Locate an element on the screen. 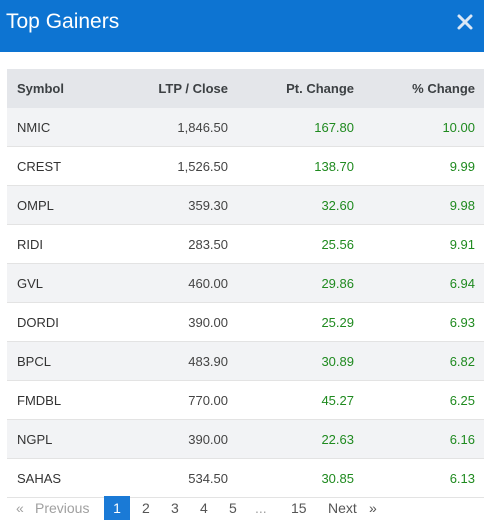 Image resolution: width=484 pixels, height=520 pixels. cell-pct-change: 9.91 is located at coordinates (419, 244).